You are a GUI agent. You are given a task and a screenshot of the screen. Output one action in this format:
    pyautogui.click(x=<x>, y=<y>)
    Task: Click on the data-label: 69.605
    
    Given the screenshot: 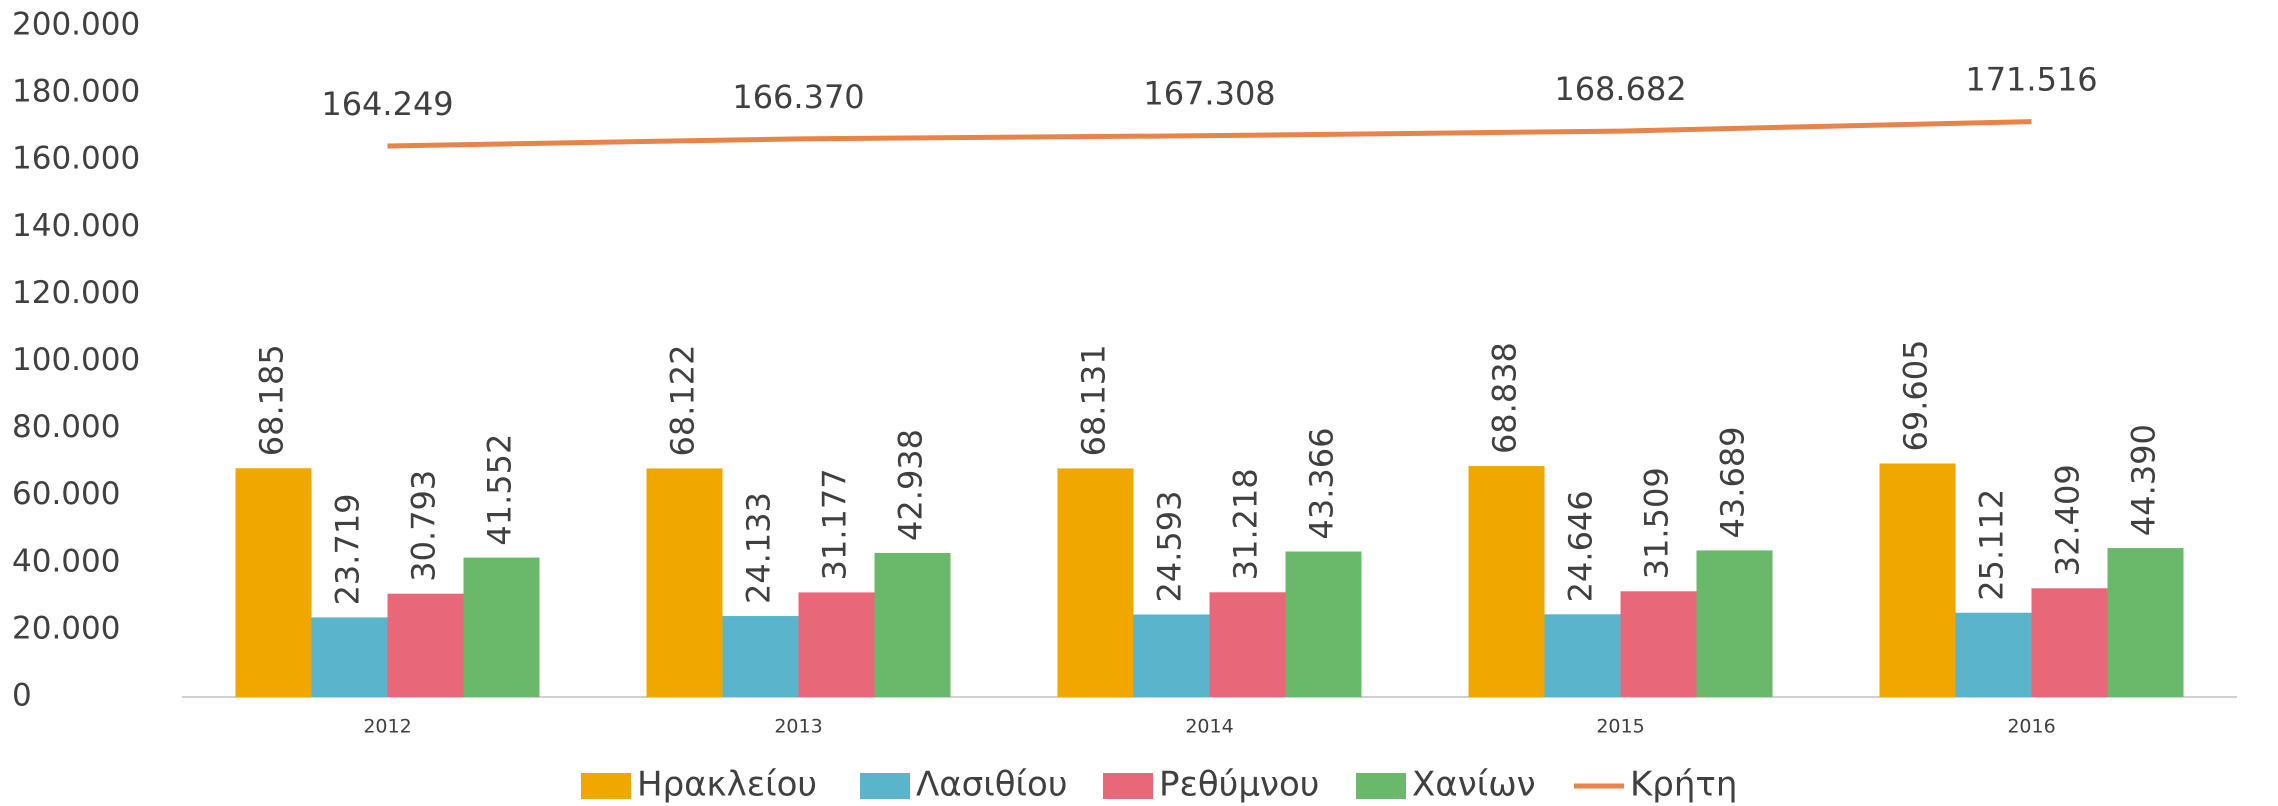 What is the action you would take?
    pyautogui.click(x=1916, y=396)
    